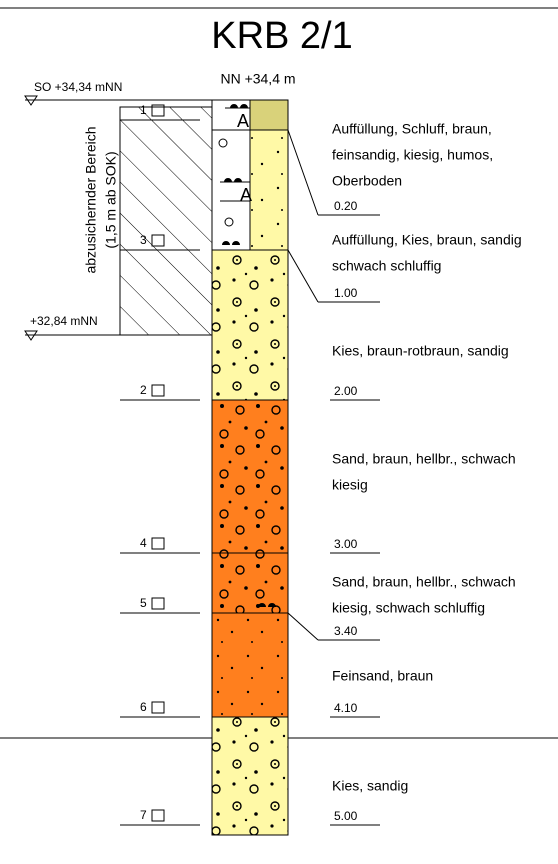 The image size is (558, 864). What do you see at coordinates (412, 129) in the screenshot?
I see `layer-description: Auffüllung, Schluff, braun,` at bounding box center [412, 129].